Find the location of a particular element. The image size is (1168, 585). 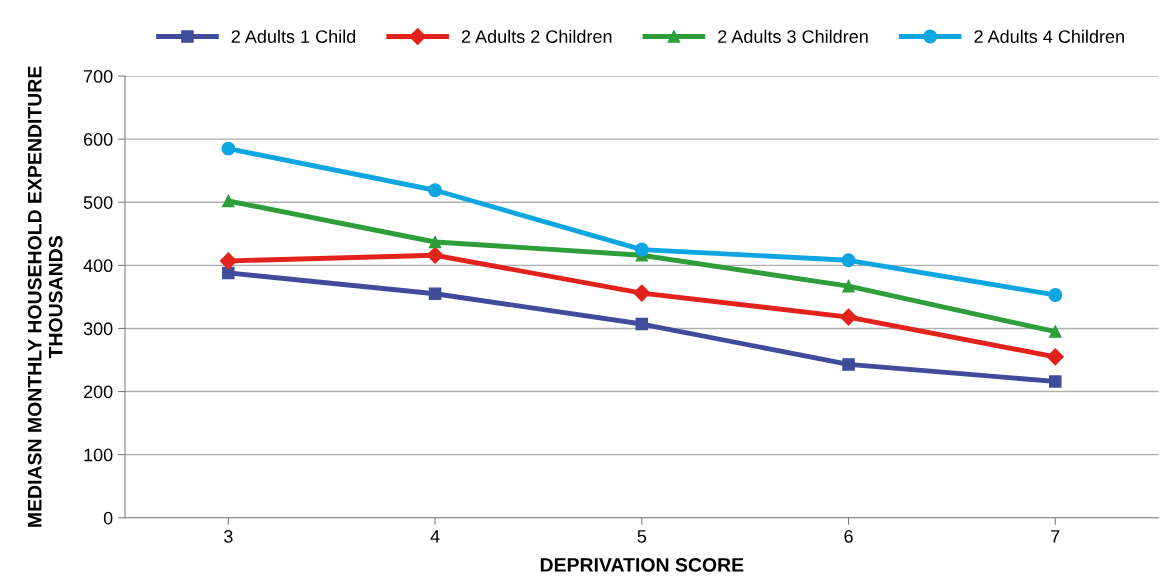

legend-label: 2 Adults 4 Children is located at coordinates (1049, 36).